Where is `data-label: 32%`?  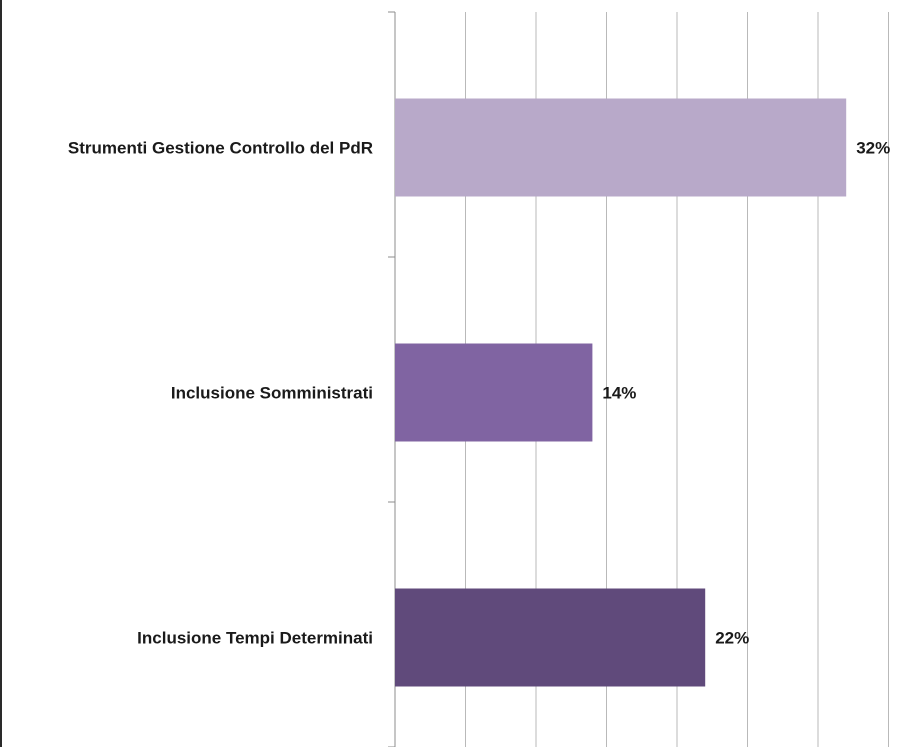 data-label: 32% is located at coordinates (873, 148).